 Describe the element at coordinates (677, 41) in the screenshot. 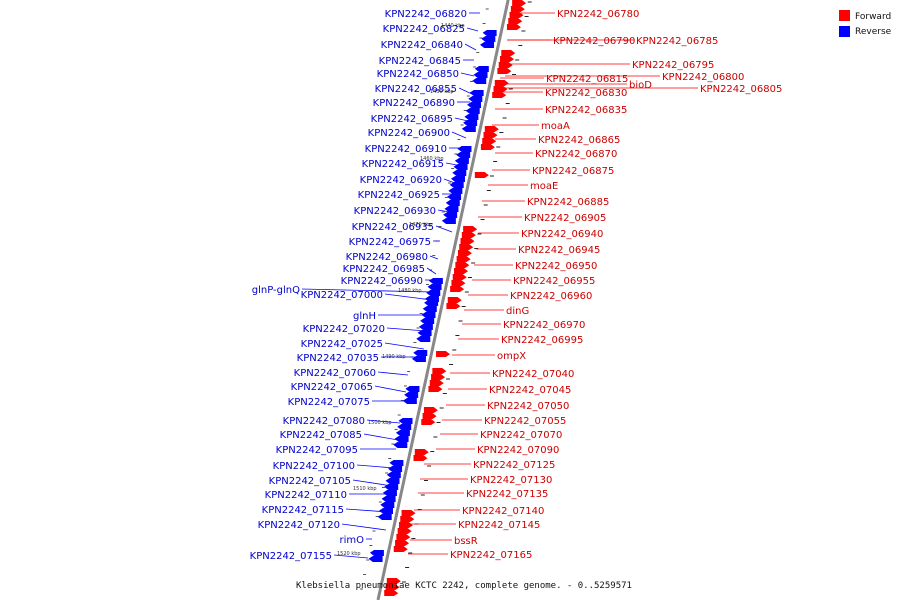

I see `forward-gene-label: KPN2242_06785` at that location.